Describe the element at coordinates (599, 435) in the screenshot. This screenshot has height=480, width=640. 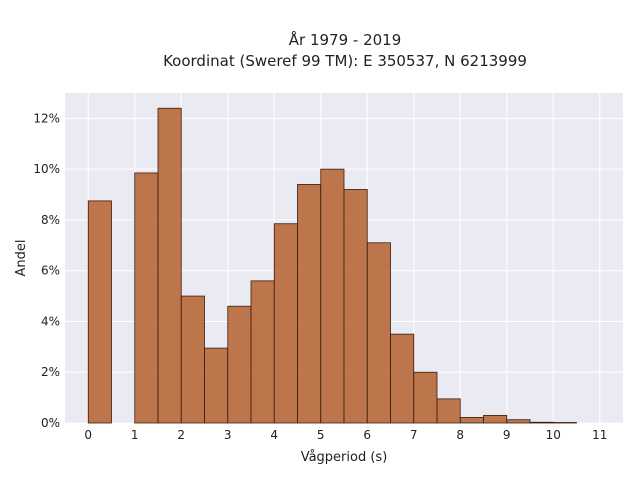
I see `x-tick-label: 11` at that location.